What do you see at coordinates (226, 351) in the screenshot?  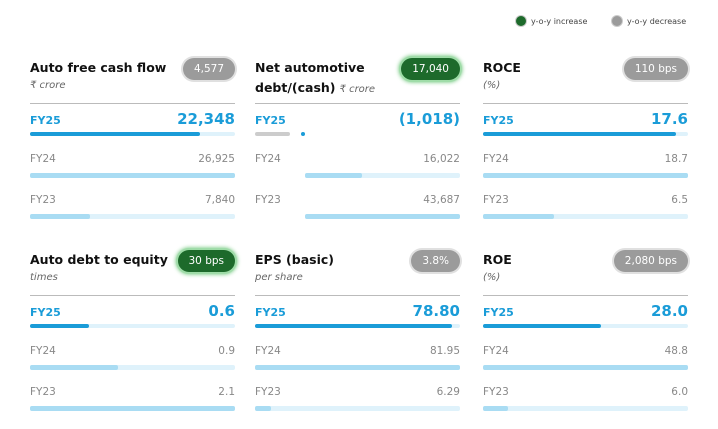 I see `row-value: 0.9` at bounding box center [226, 351].